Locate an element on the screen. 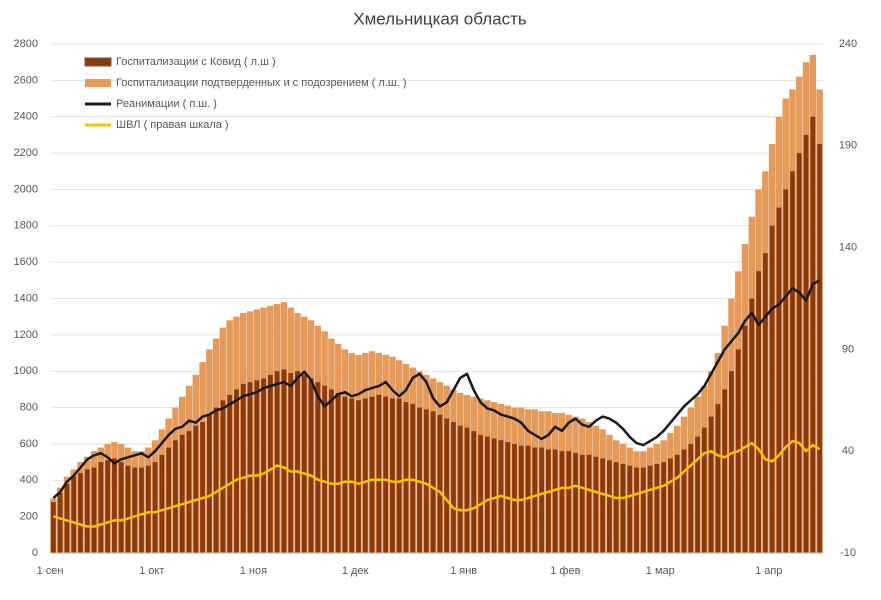  legend-swatch is located at coordinates (98, 83).